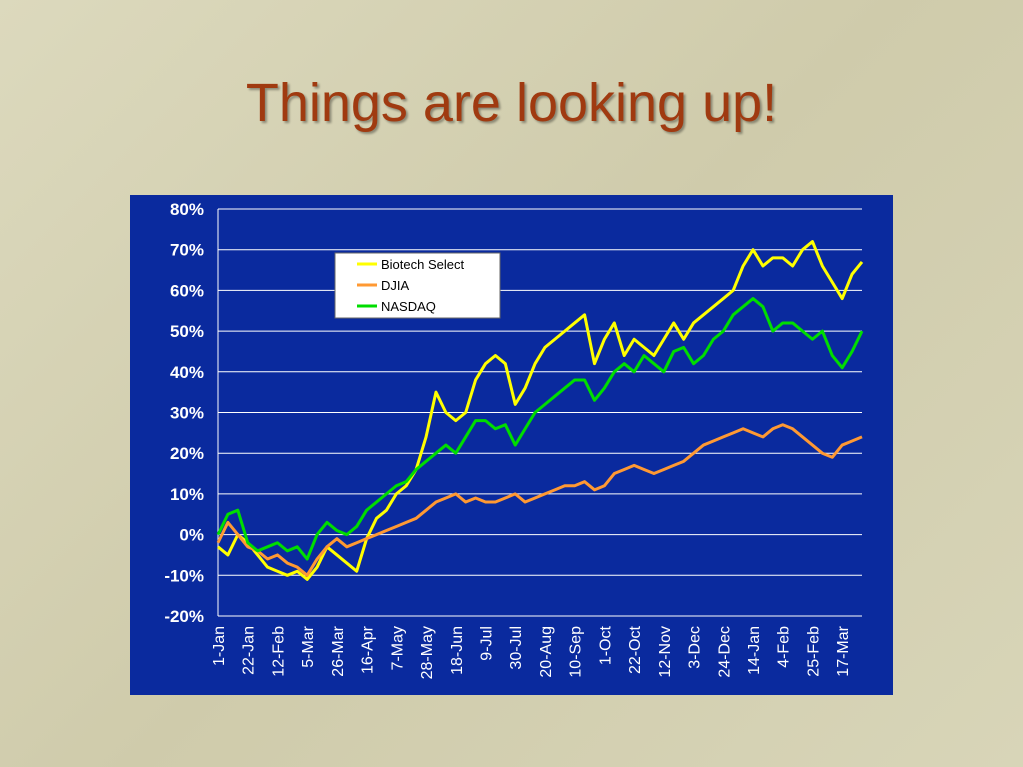 This screenshot has height=767, width=1023. I want to click on x-tick-label: 24-Dec, so click(724, 652).